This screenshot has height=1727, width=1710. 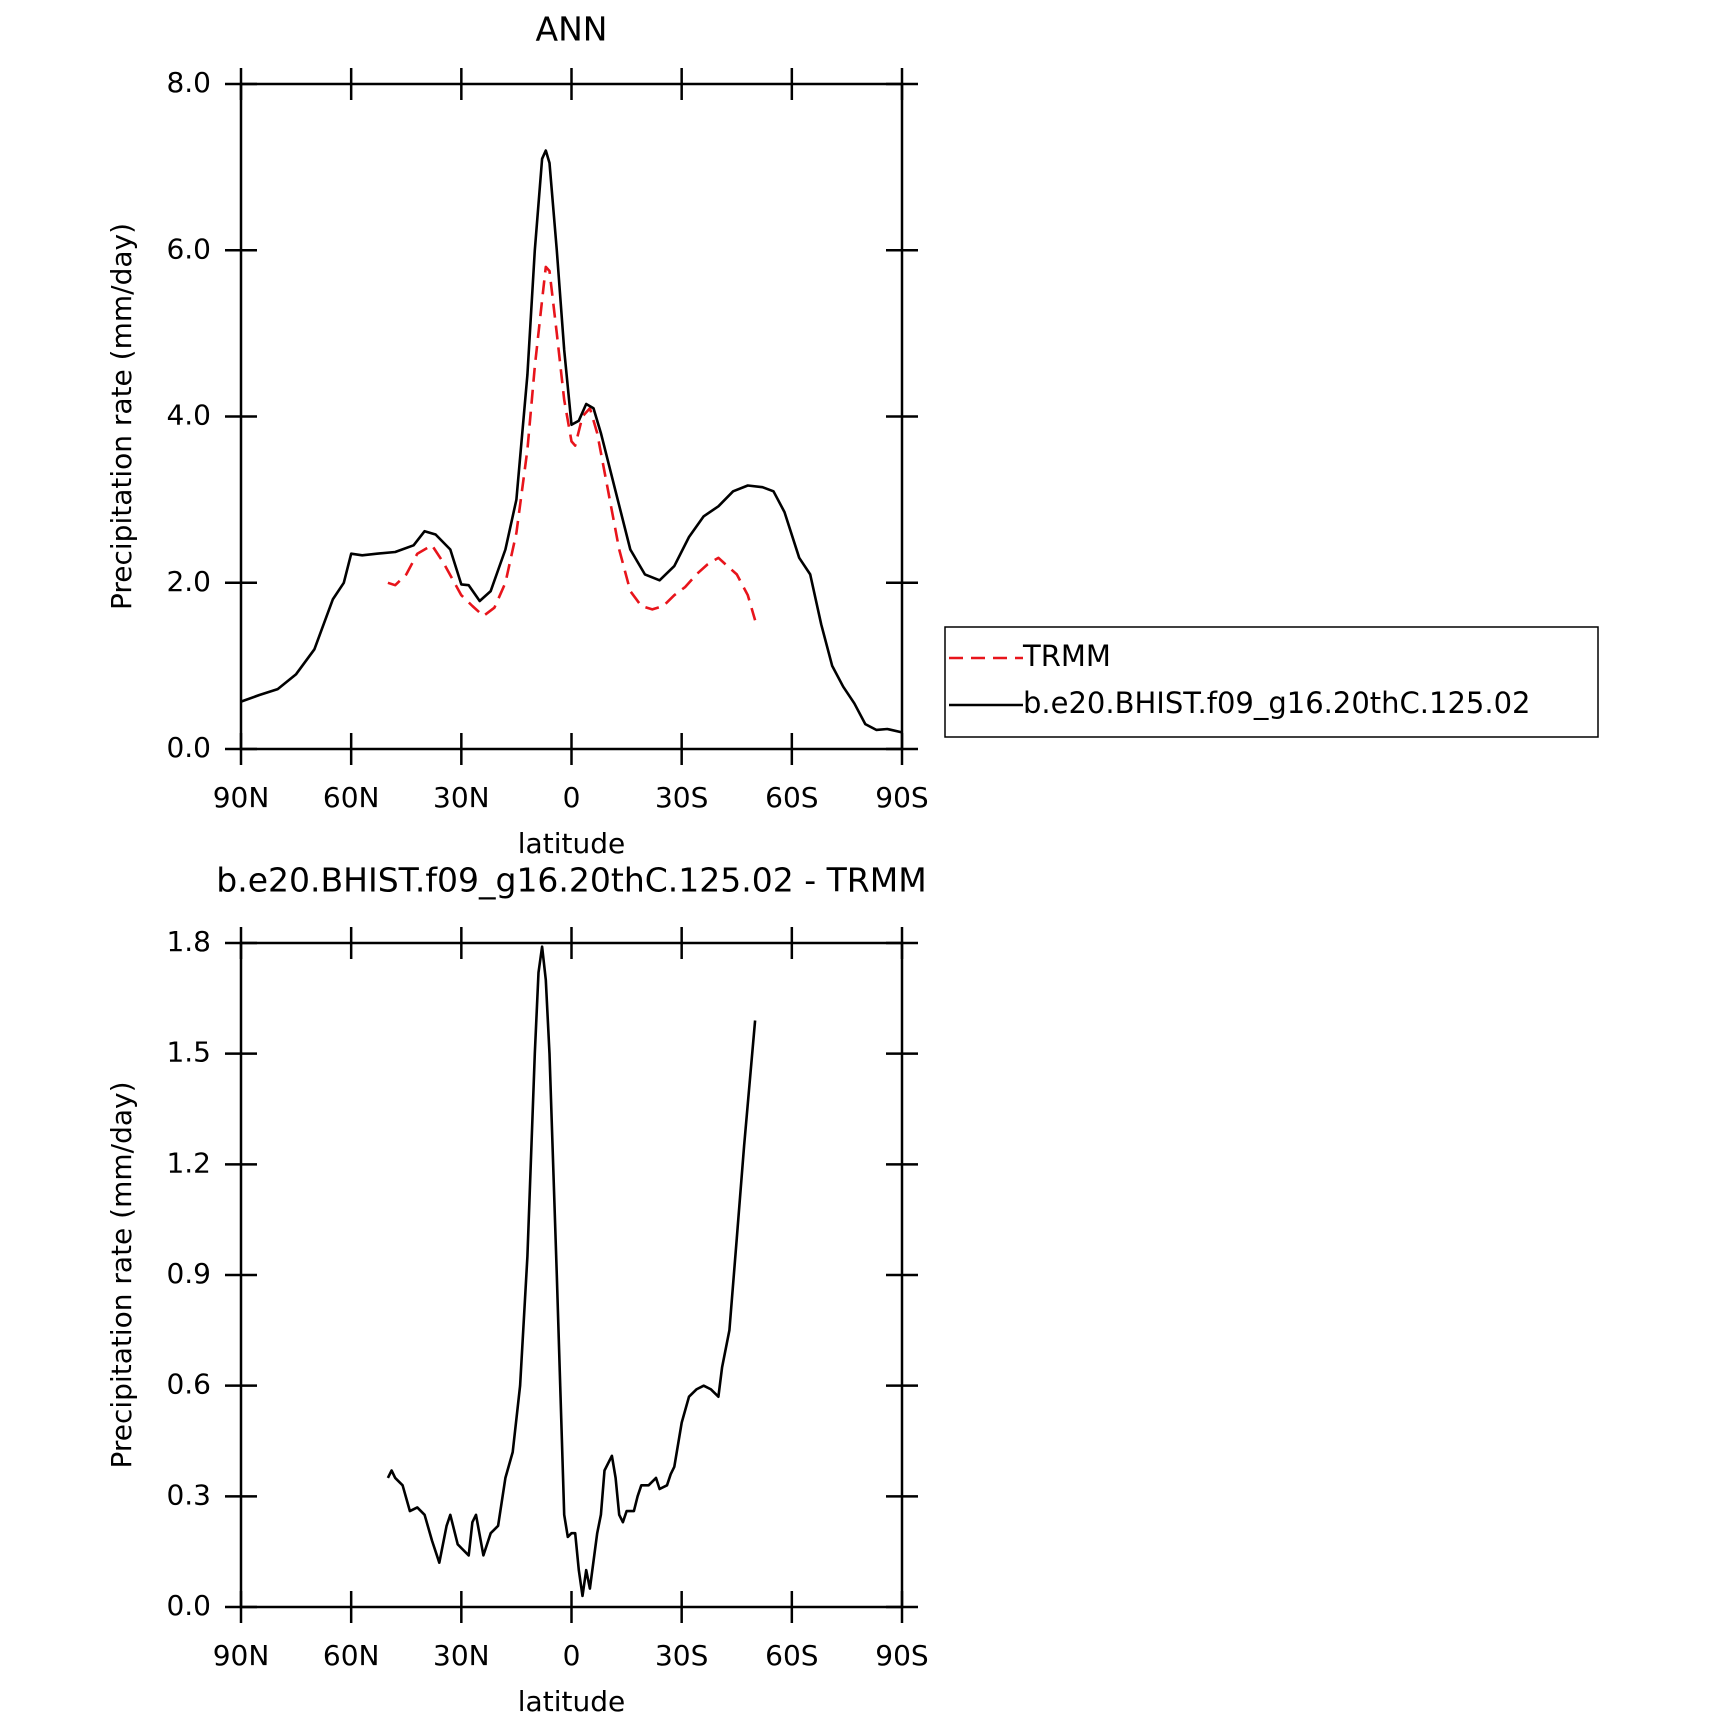 I want to click on y-tick-label: 1.8, so click(x=188, y=941).